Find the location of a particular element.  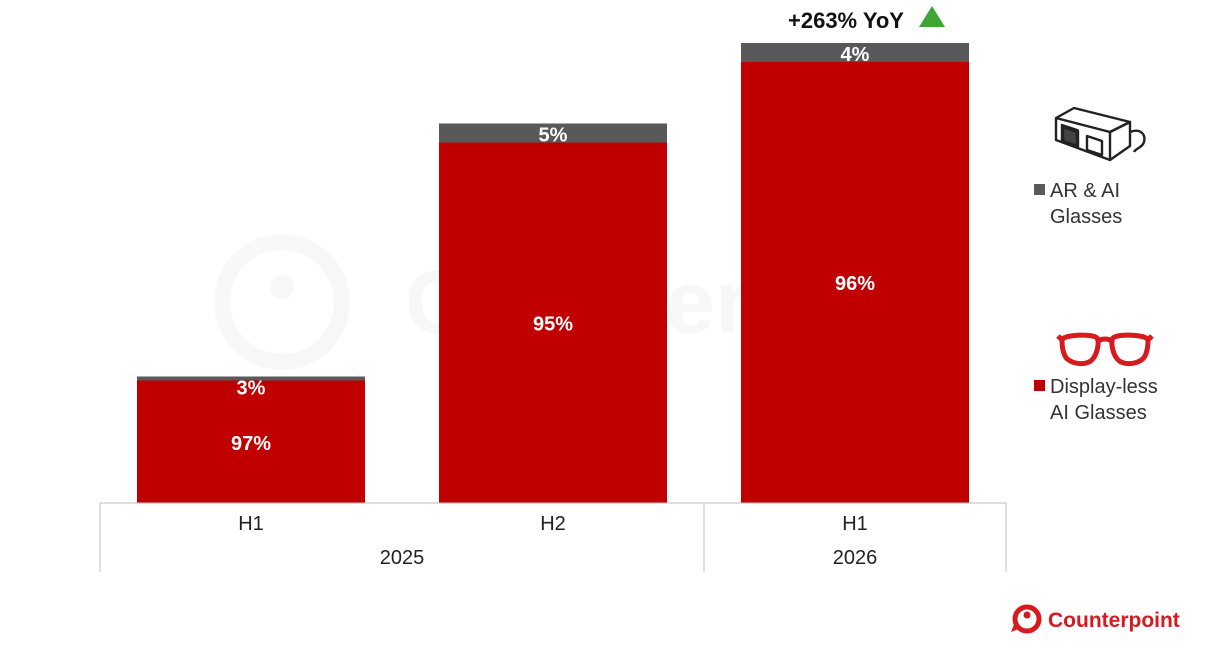

legend-label-display-less-line1: Display-less is located at coordinates (1104, 387).